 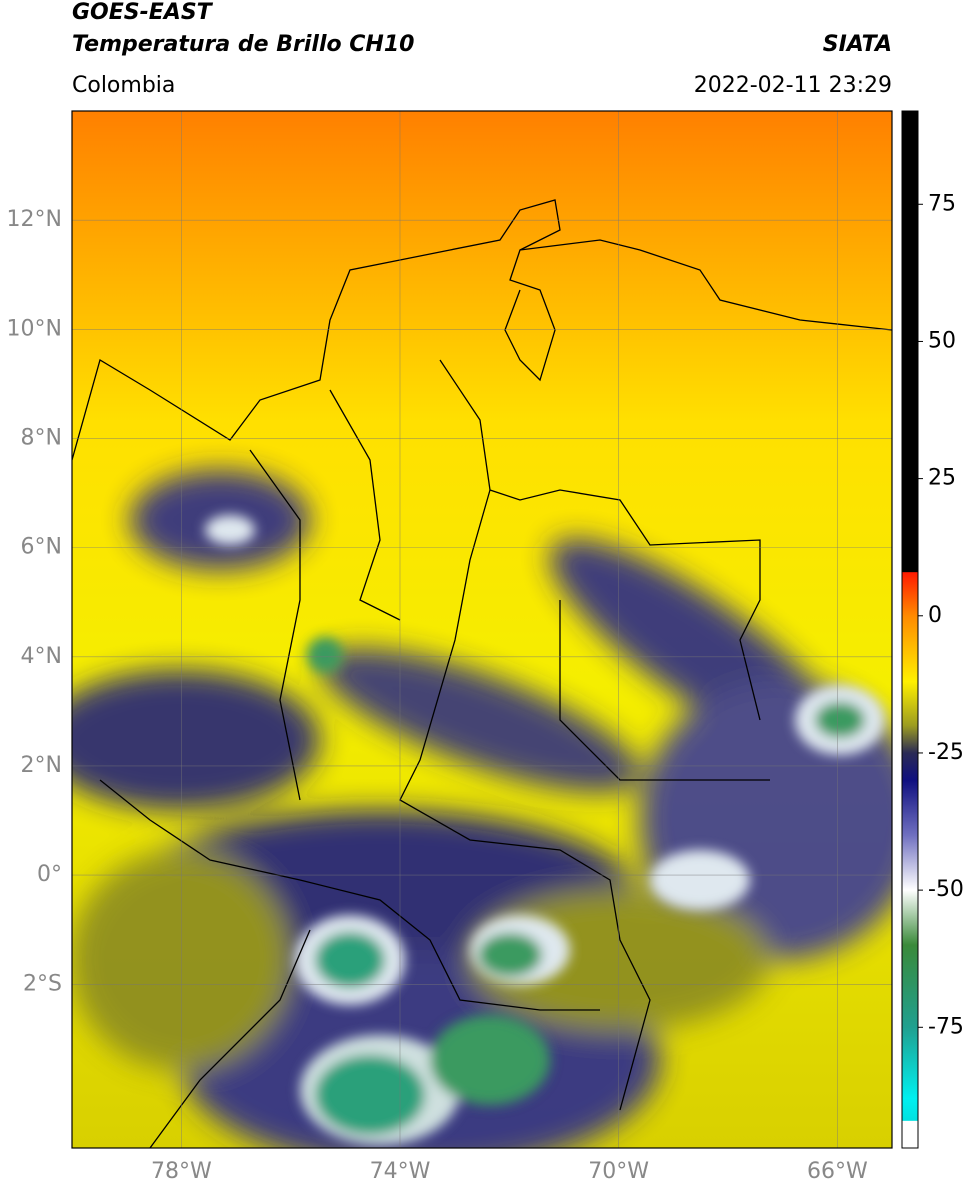 What do you see at coordinates (618, 1171) in the screenshot?
I see `lon-label: 70°W` at bounding box center [618, 1171].